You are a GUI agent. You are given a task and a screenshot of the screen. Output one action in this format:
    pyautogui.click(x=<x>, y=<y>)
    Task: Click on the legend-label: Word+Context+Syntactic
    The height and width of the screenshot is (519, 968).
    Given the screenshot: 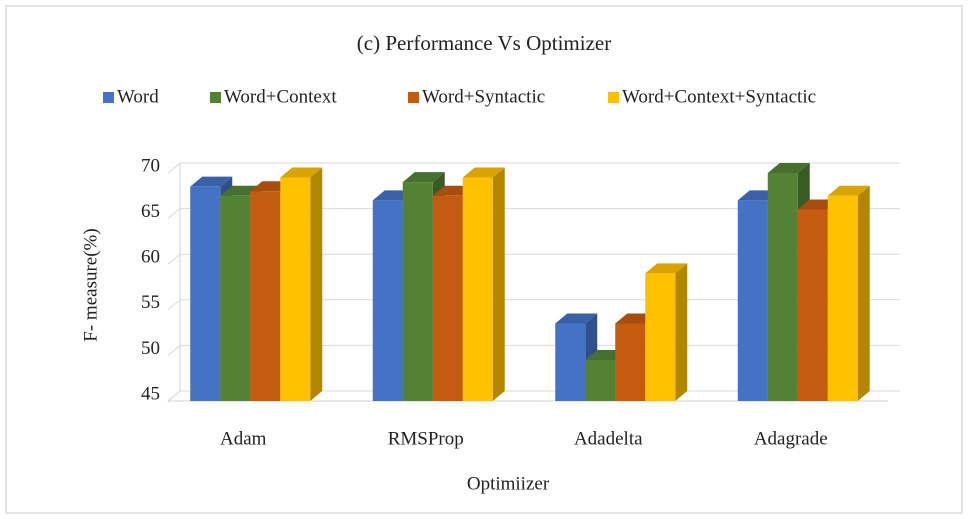 What is the action you would take?
    pyautogui.click(x=719, y=96)
    